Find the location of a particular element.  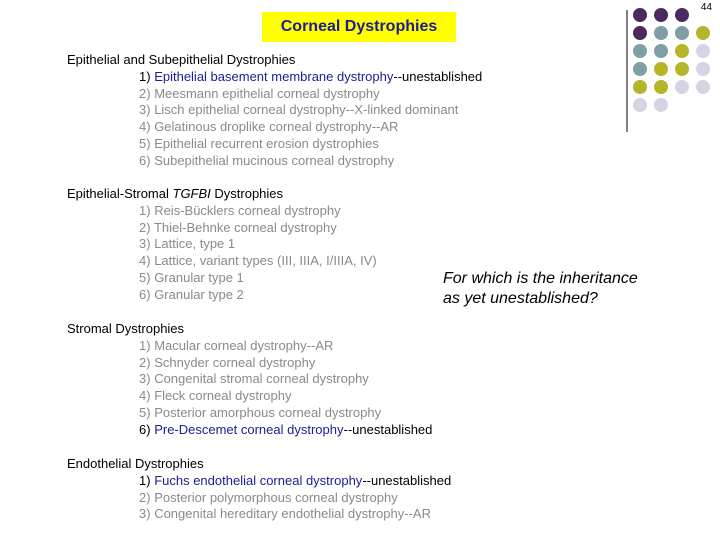

list-item: 3) Lattice, type 1 is located at coordinates (187, 244).